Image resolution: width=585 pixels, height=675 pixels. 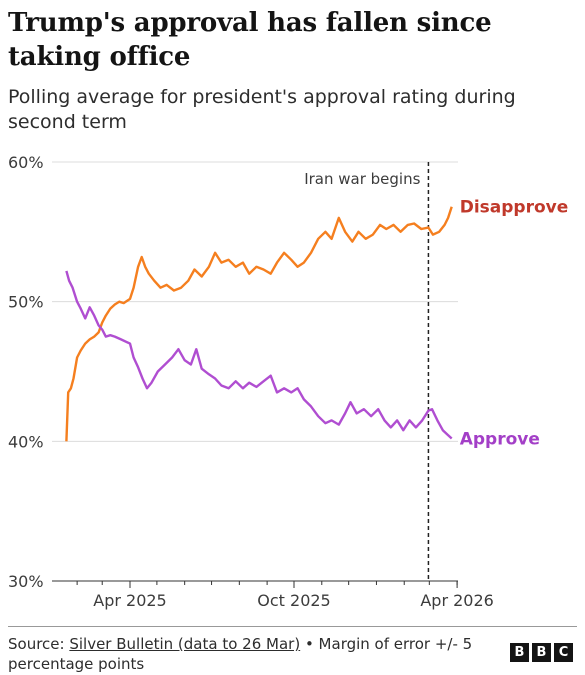 What do you see at coordinates (514, 208) in the screenshot?
I see `series-label-disapprove: Disapprove` at bounding box center [514, 208].